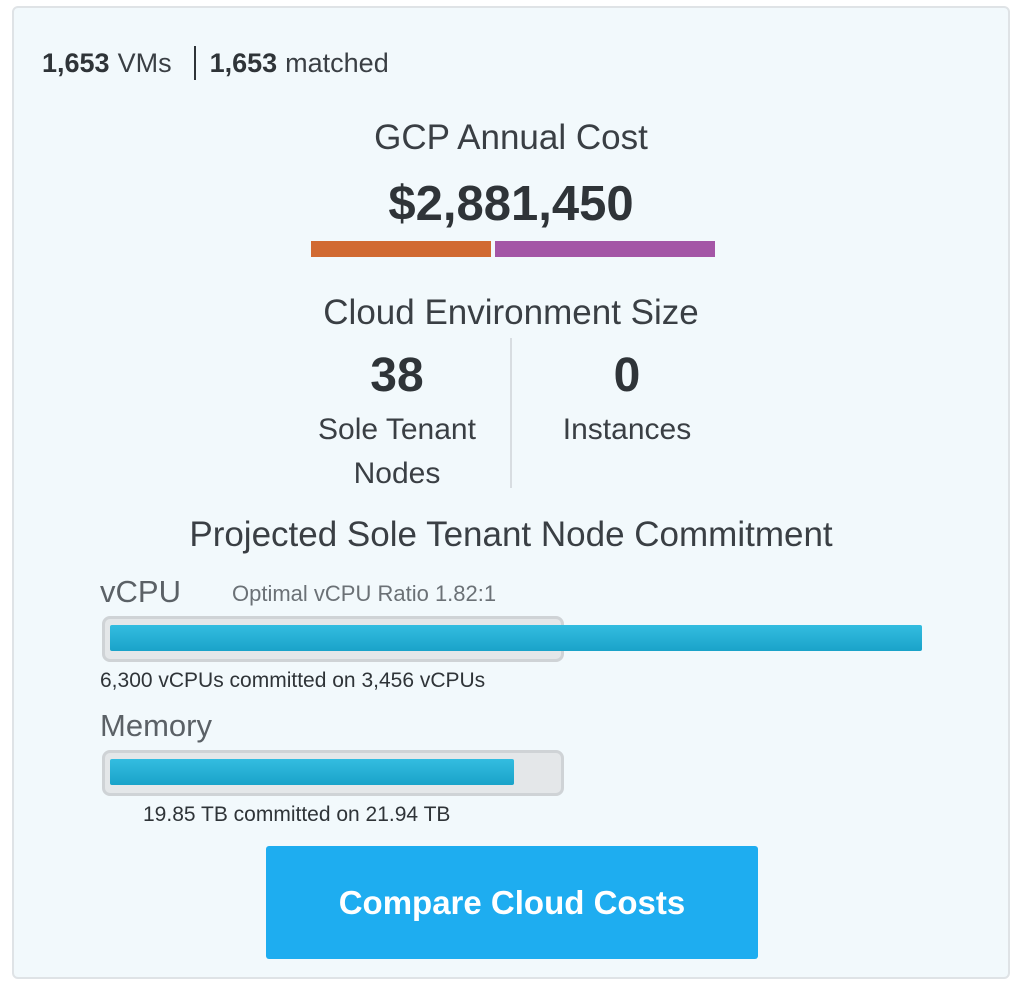 The width and height of the screenshot is (1023, 993). Describe the element at coordinates (364, 593) in the screenshot. I see `vcpu-ratio-text: Optimal vCPU Ratio 1.82:1` at that location.